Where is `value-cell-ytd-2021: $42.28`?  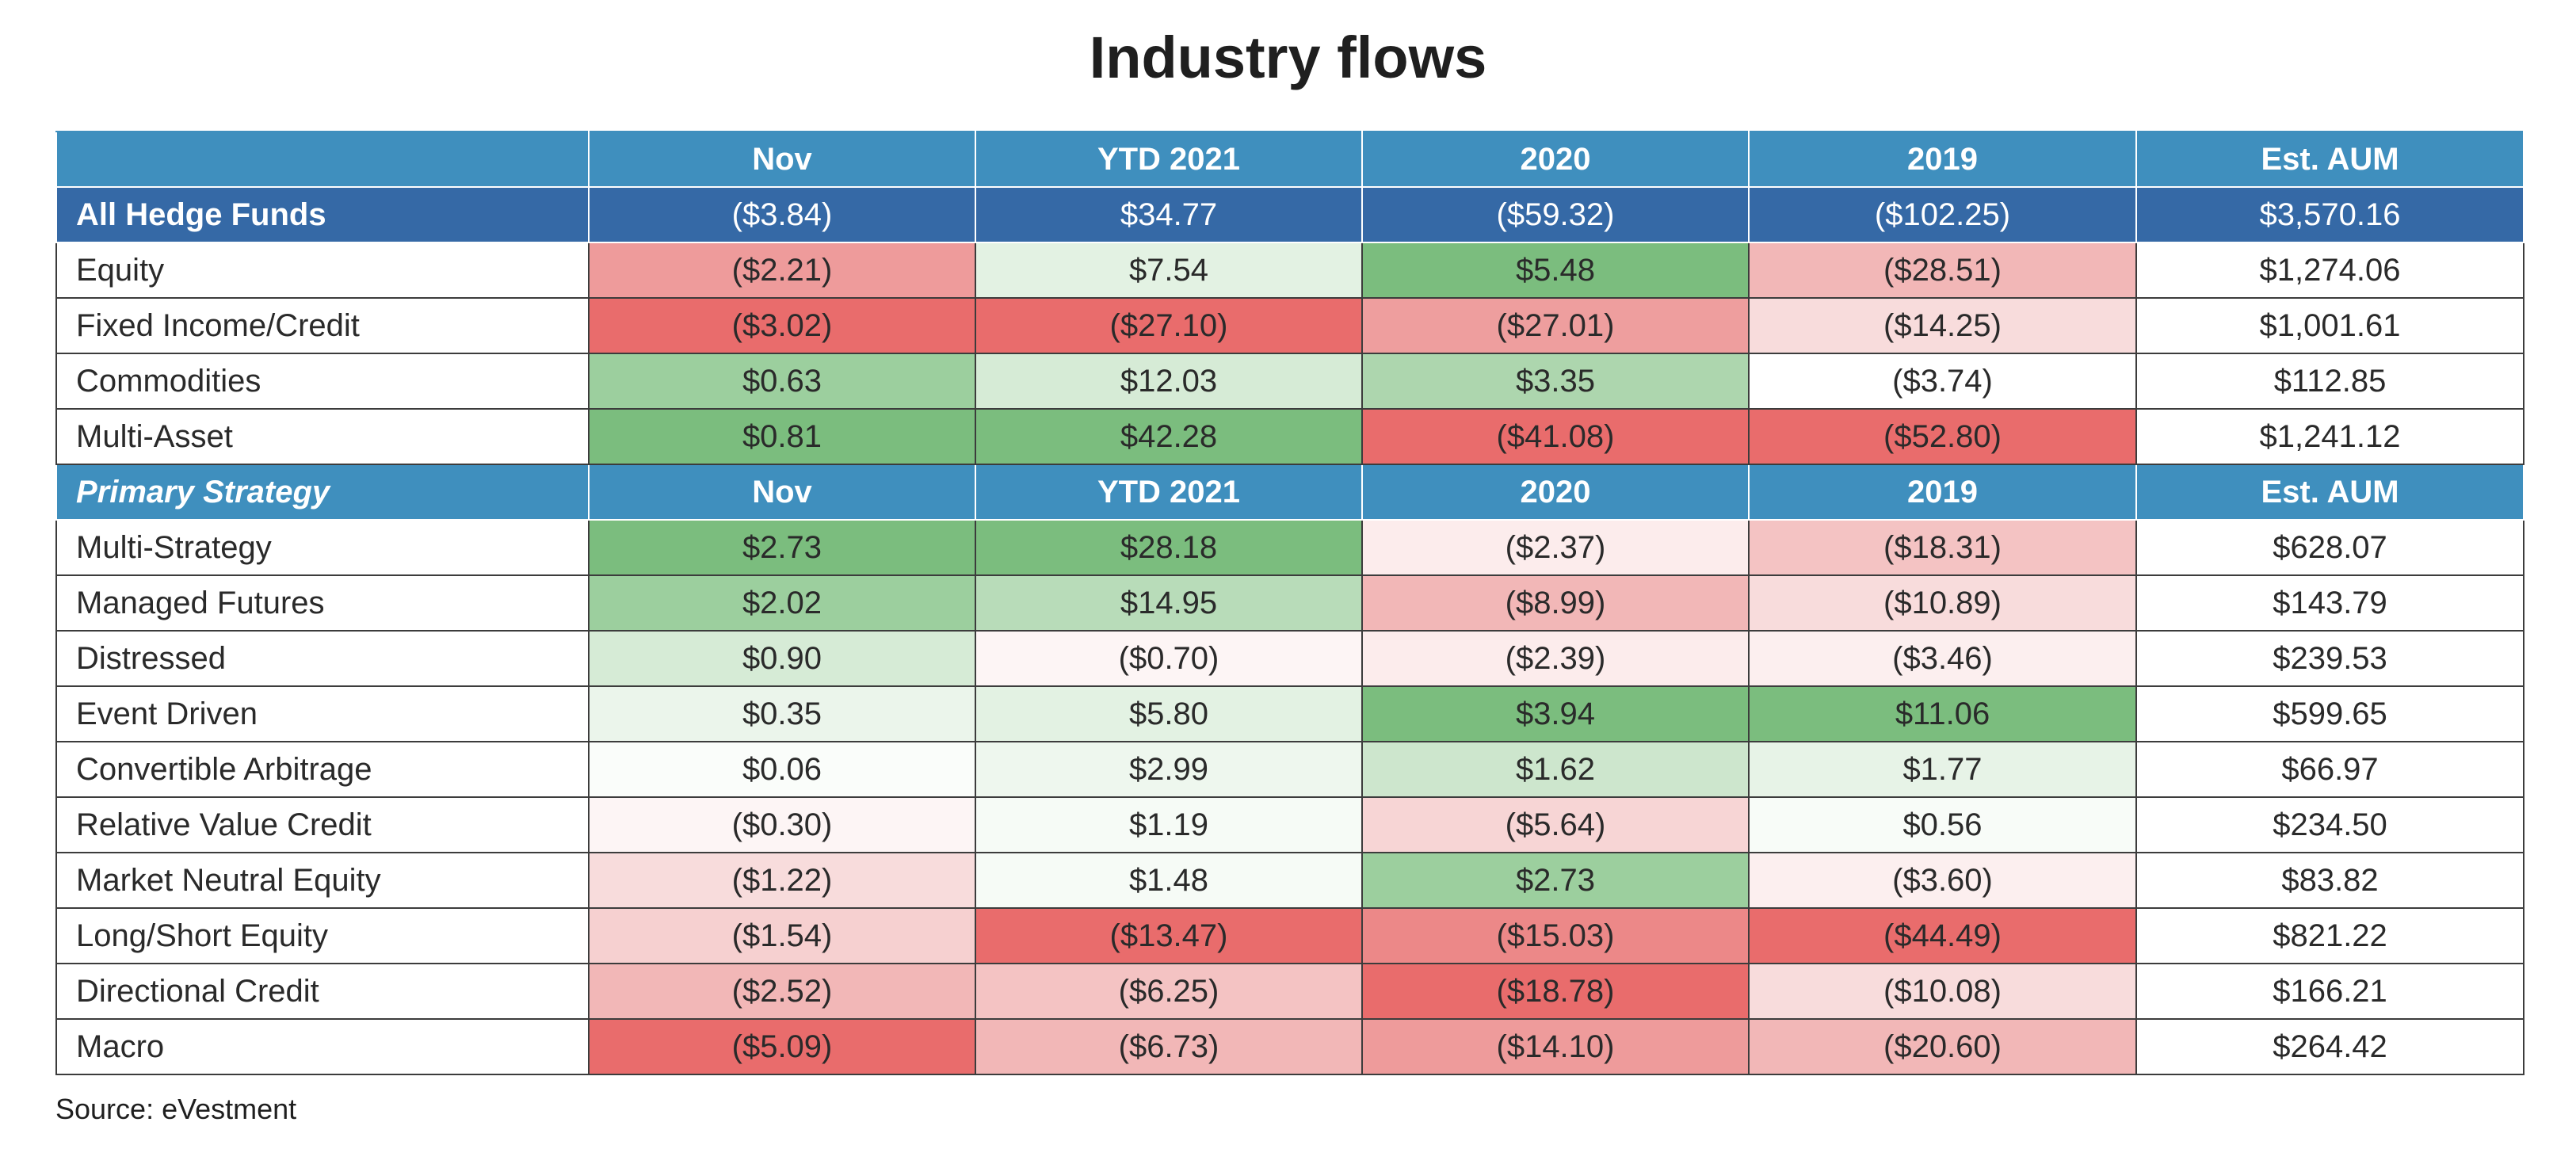 value-cell-ytd-2021: $42.28 is located at coordinates (1169, 436).